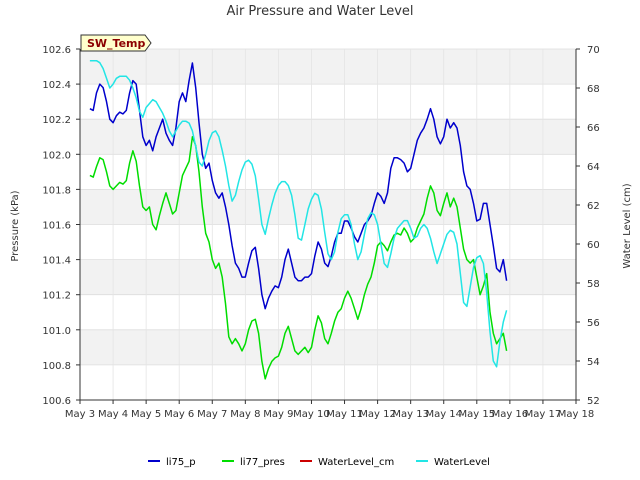 The width and height of the screenshot is (640, 480). Describe the element at coordinates (543, 414) in the screenshot. I see `x-tick-label-14: May 17` at that location.